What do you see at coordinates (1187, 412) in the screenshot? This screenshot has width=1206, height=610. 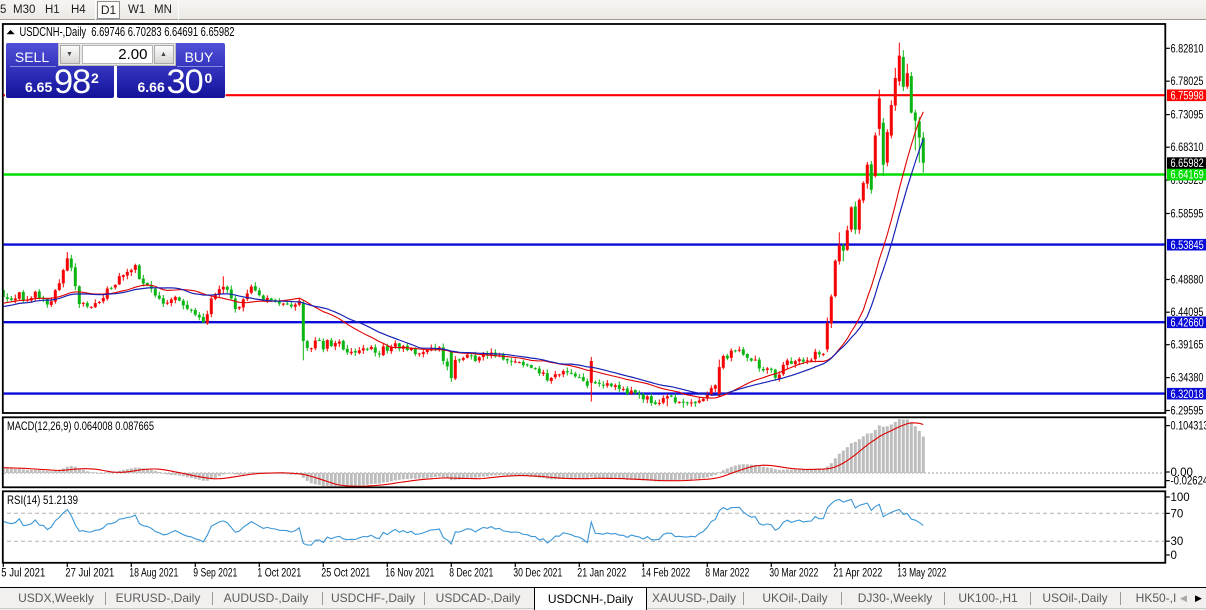 I see `svg-text: 6.29595` at bounding box center [1187, 412].